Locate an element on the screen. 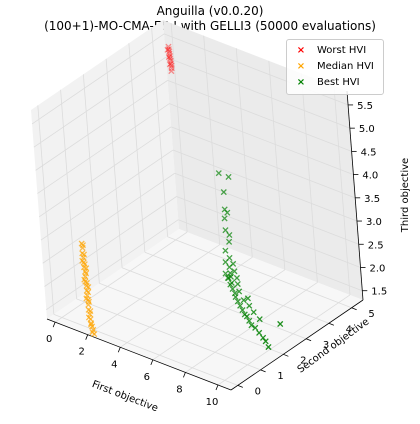  y-tick-label: 1 is located at coordinates (280, 376).